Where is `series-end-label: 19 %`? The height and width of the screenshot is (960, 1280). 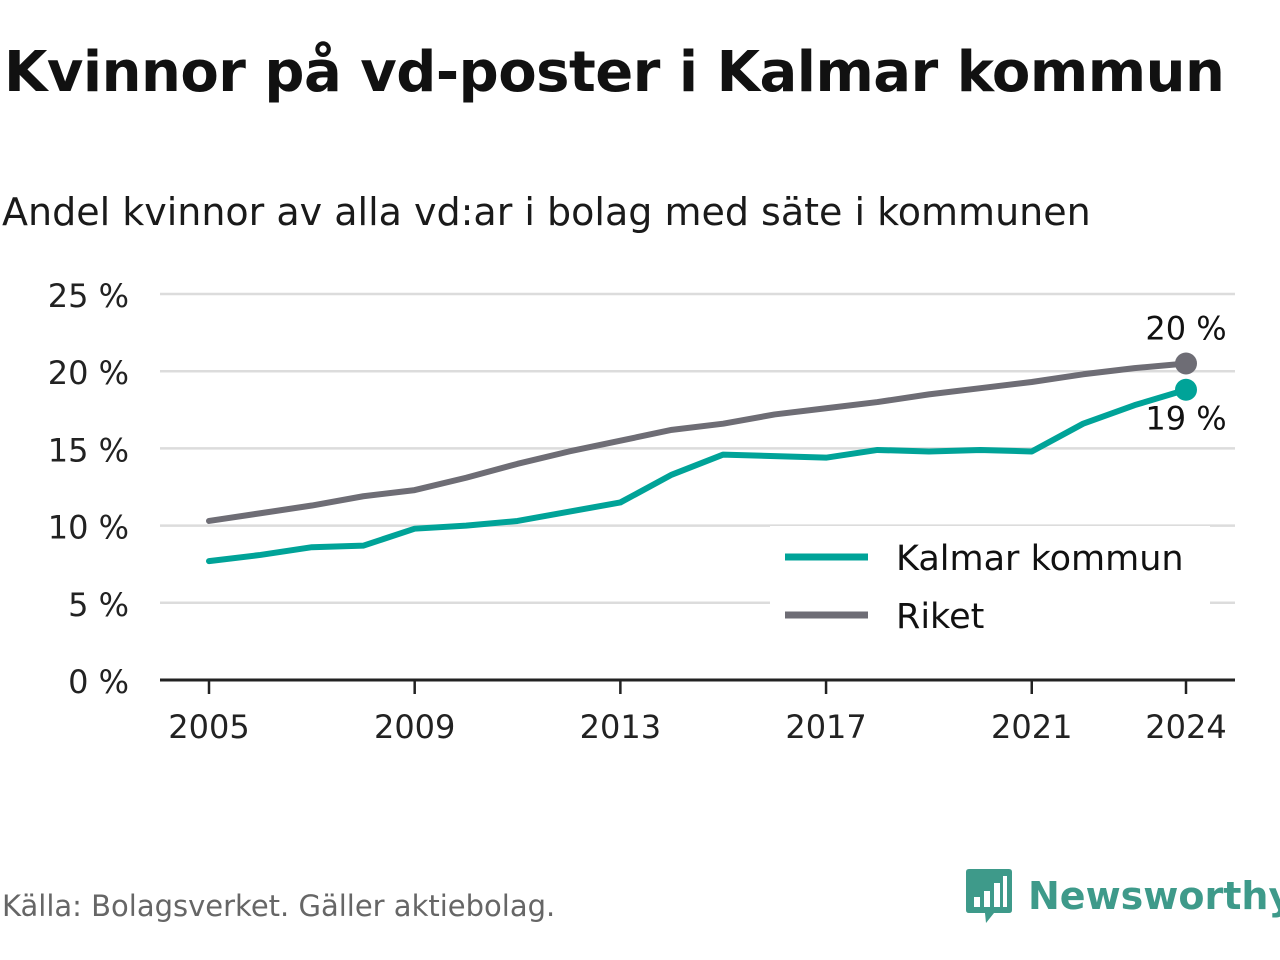 series-end-label: 19 % is located at coordinates (1185, 419).